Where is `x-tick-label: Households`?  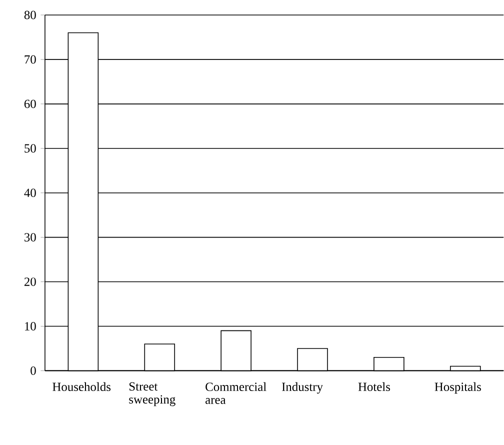
x-tick-label: Households is located at coordinates (81, 387).